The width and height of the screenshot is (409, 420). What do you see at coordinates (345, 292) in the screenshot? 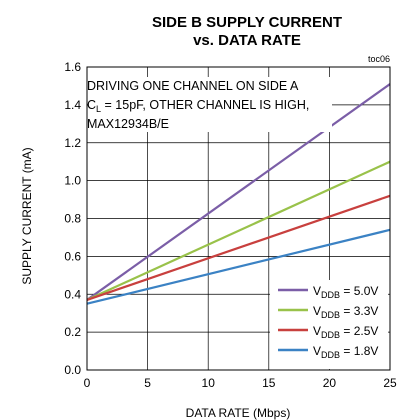
I see `legend-label: VDDB = 5.0V` at bounding box center [345, 292].